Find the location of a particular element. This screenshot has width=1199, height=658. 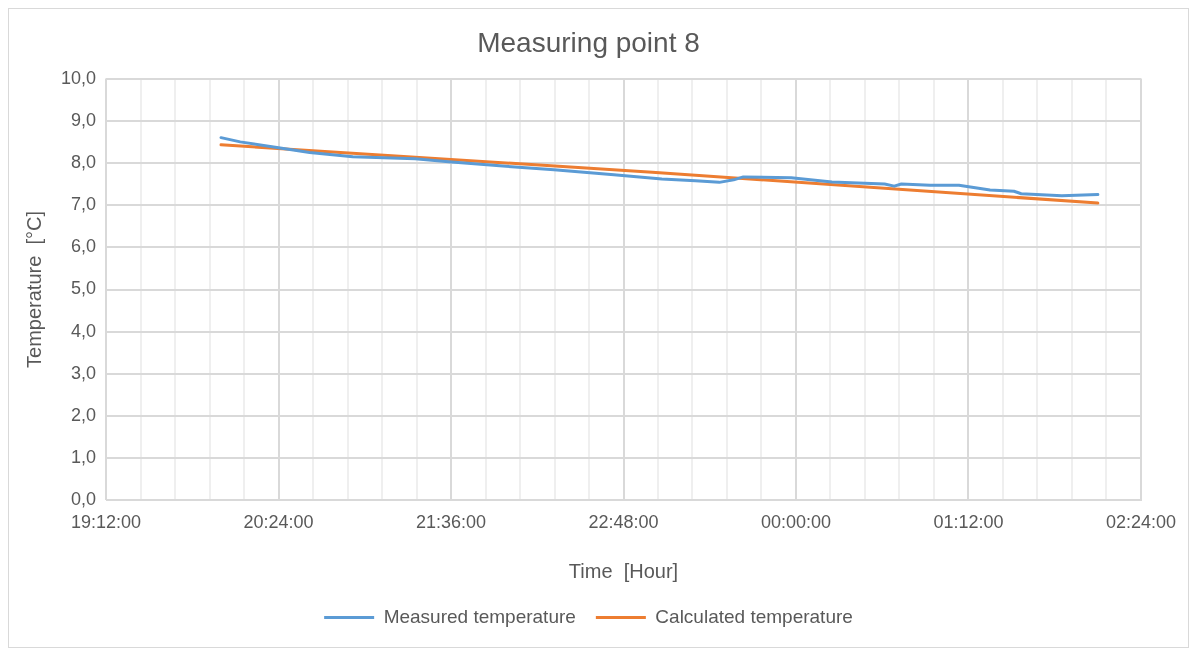

y-tick-label: 4,0 is located at coordinates (84, 330).